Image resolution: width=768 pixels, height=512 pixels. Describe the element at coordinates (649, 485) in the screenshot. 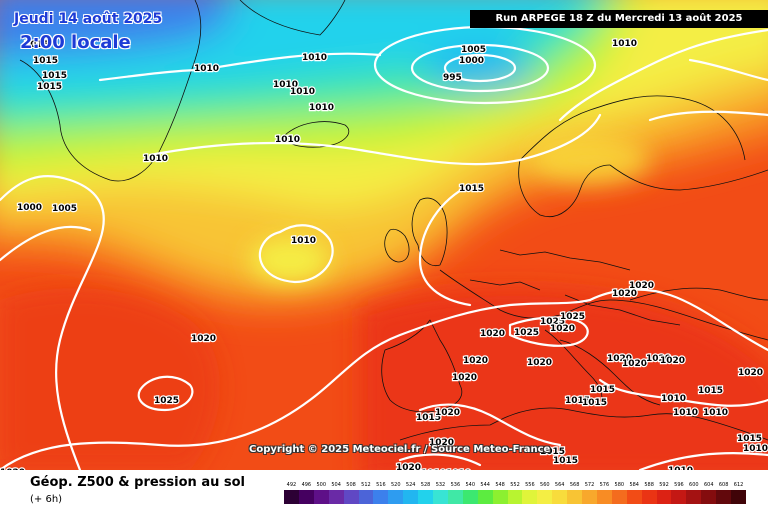

I see `legend-value: 588` at that location.